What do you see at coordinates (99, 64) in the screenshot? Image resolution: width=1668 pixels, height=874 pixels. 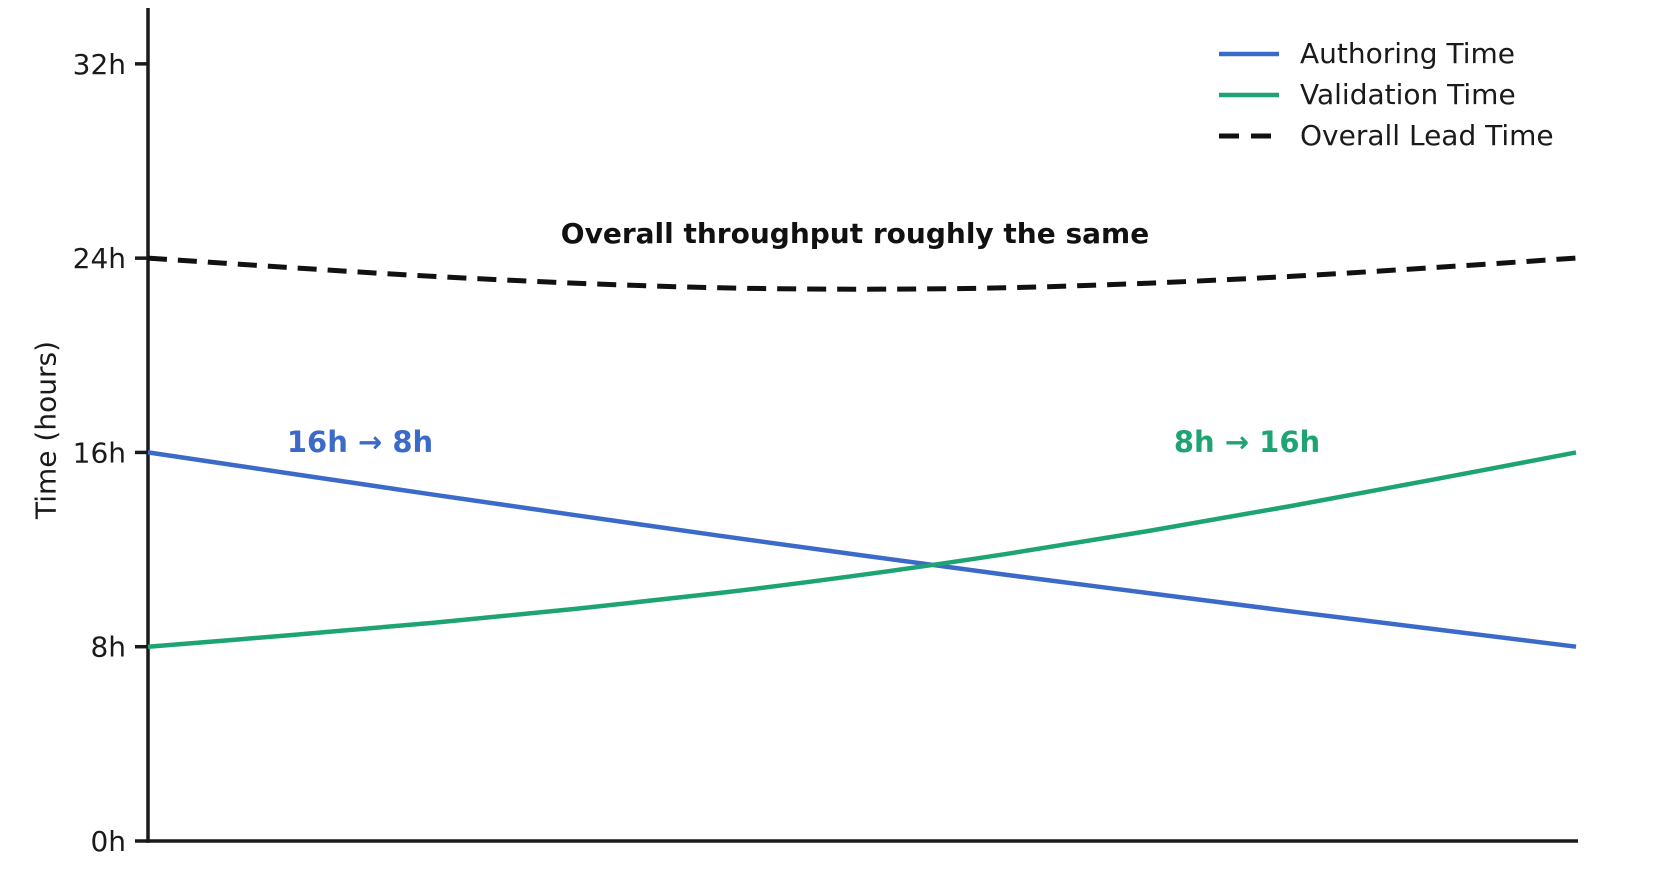 I see `y-tick-label: 32h` at bounding box center [99, 64].